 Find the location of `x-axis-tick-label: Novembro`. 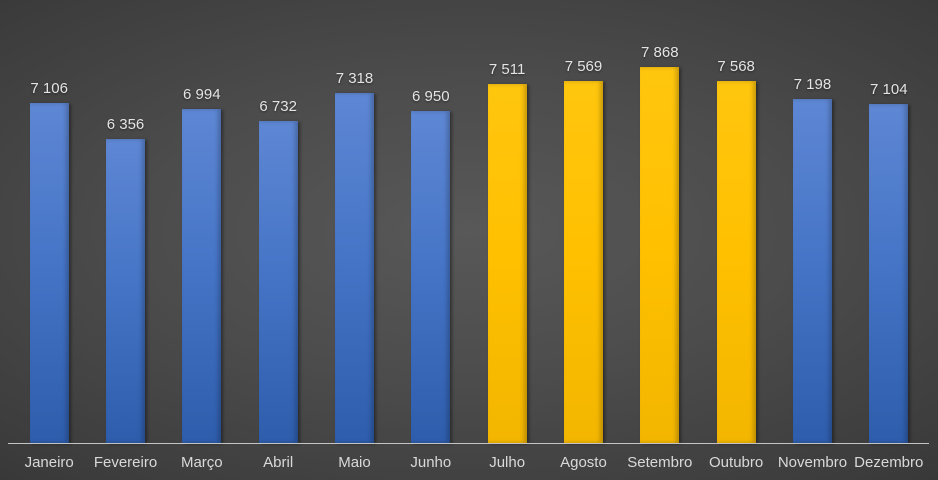

x-axis-tick-label: Novembro is located at coordinates (812, 462).